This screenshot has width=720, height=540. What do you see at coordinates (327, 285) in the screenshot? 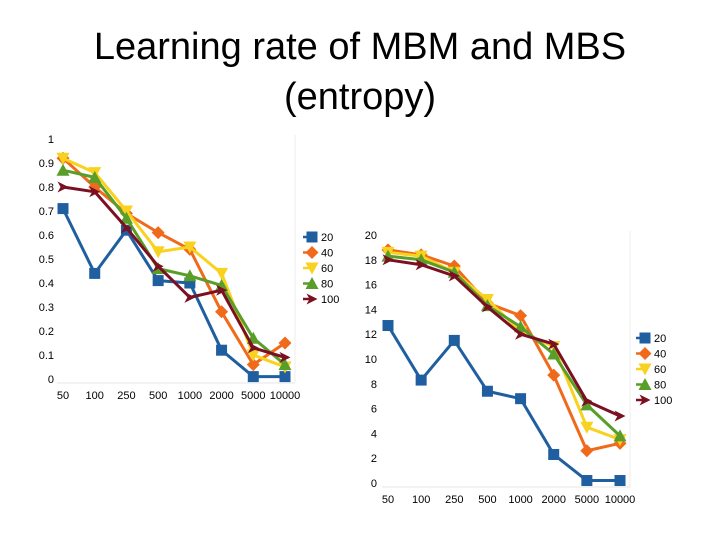
I see `chart-1-legend-label: 80` at bounding box center [327, 285].